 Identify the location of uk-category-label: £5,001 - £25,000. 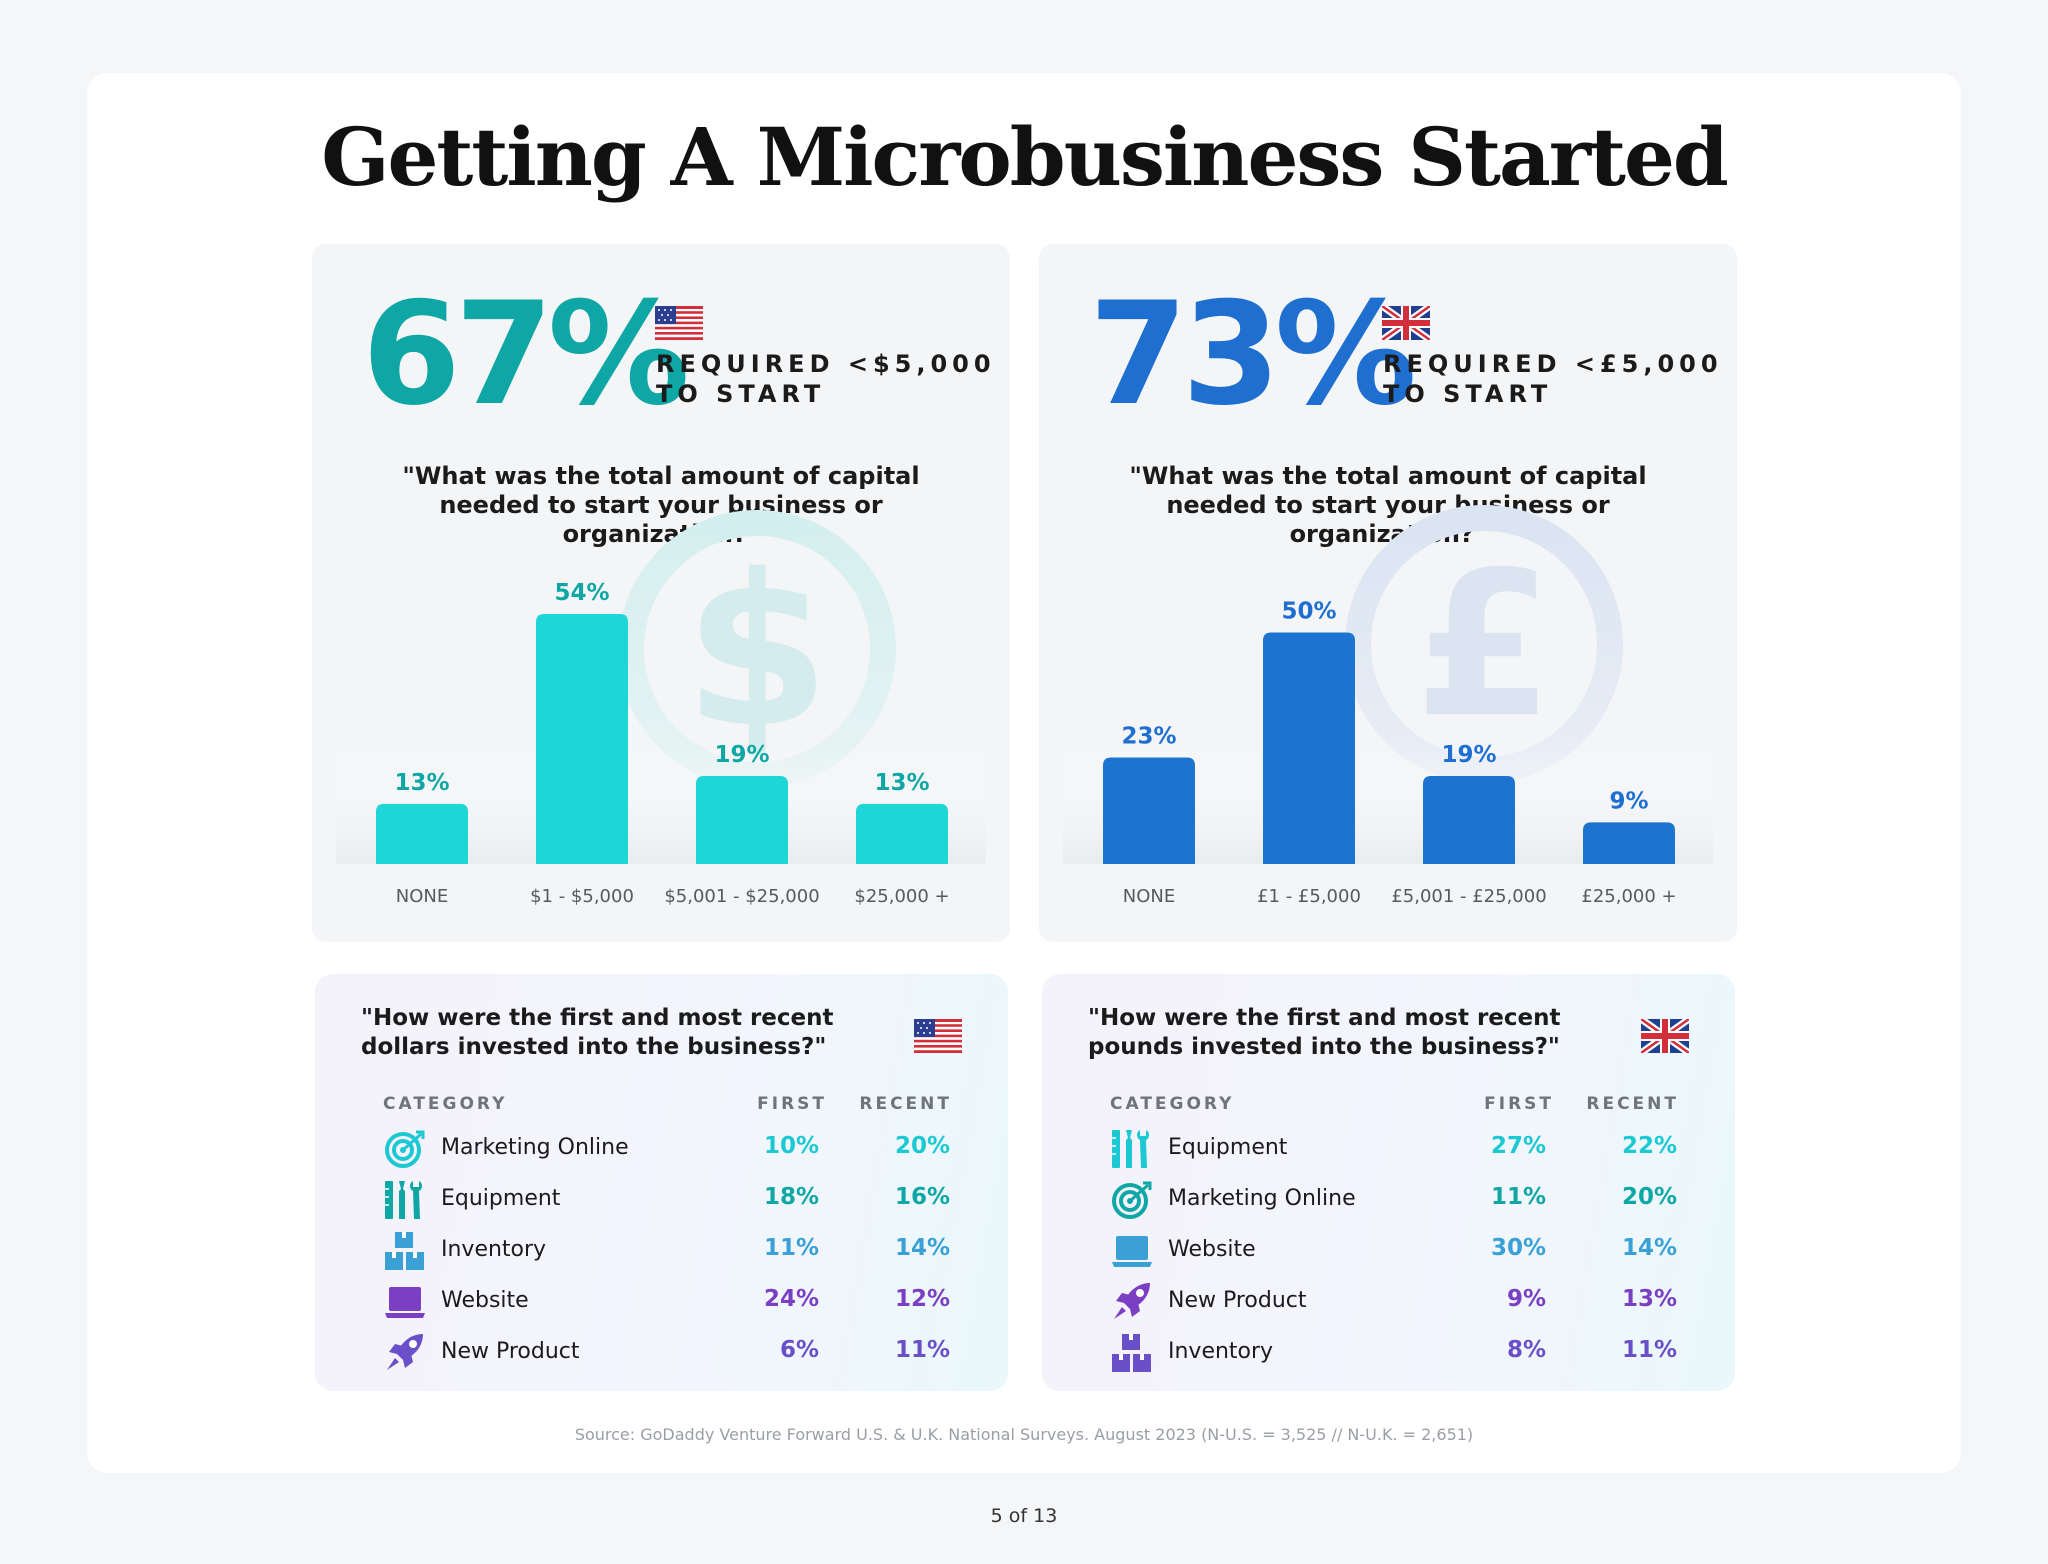
(1468, 896).